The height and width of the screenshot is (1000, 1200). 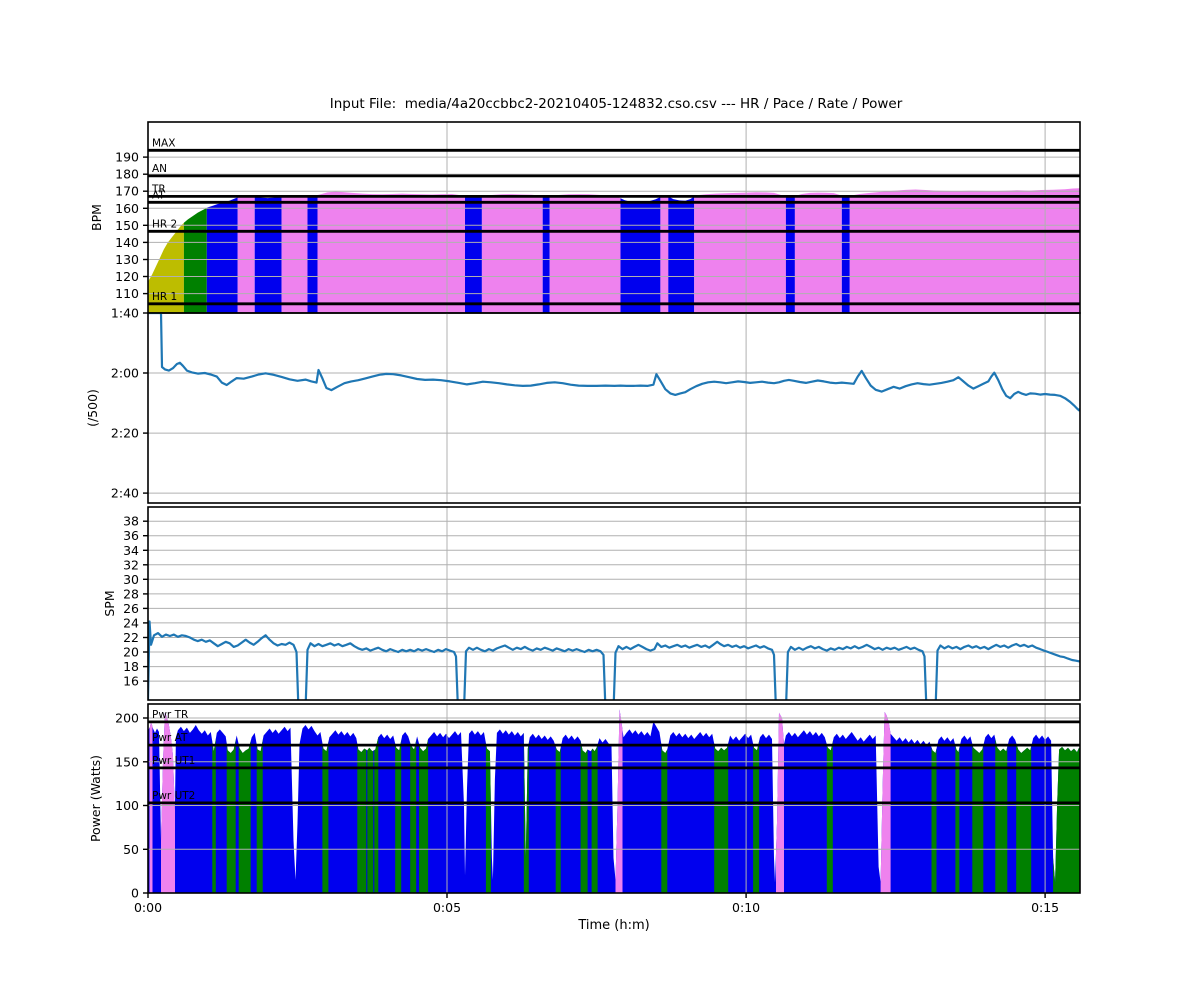 What do you see at coordinates (131, 666) in the screenshot?
I see `ytick-spm: 18` at bounding box center [131, 666].